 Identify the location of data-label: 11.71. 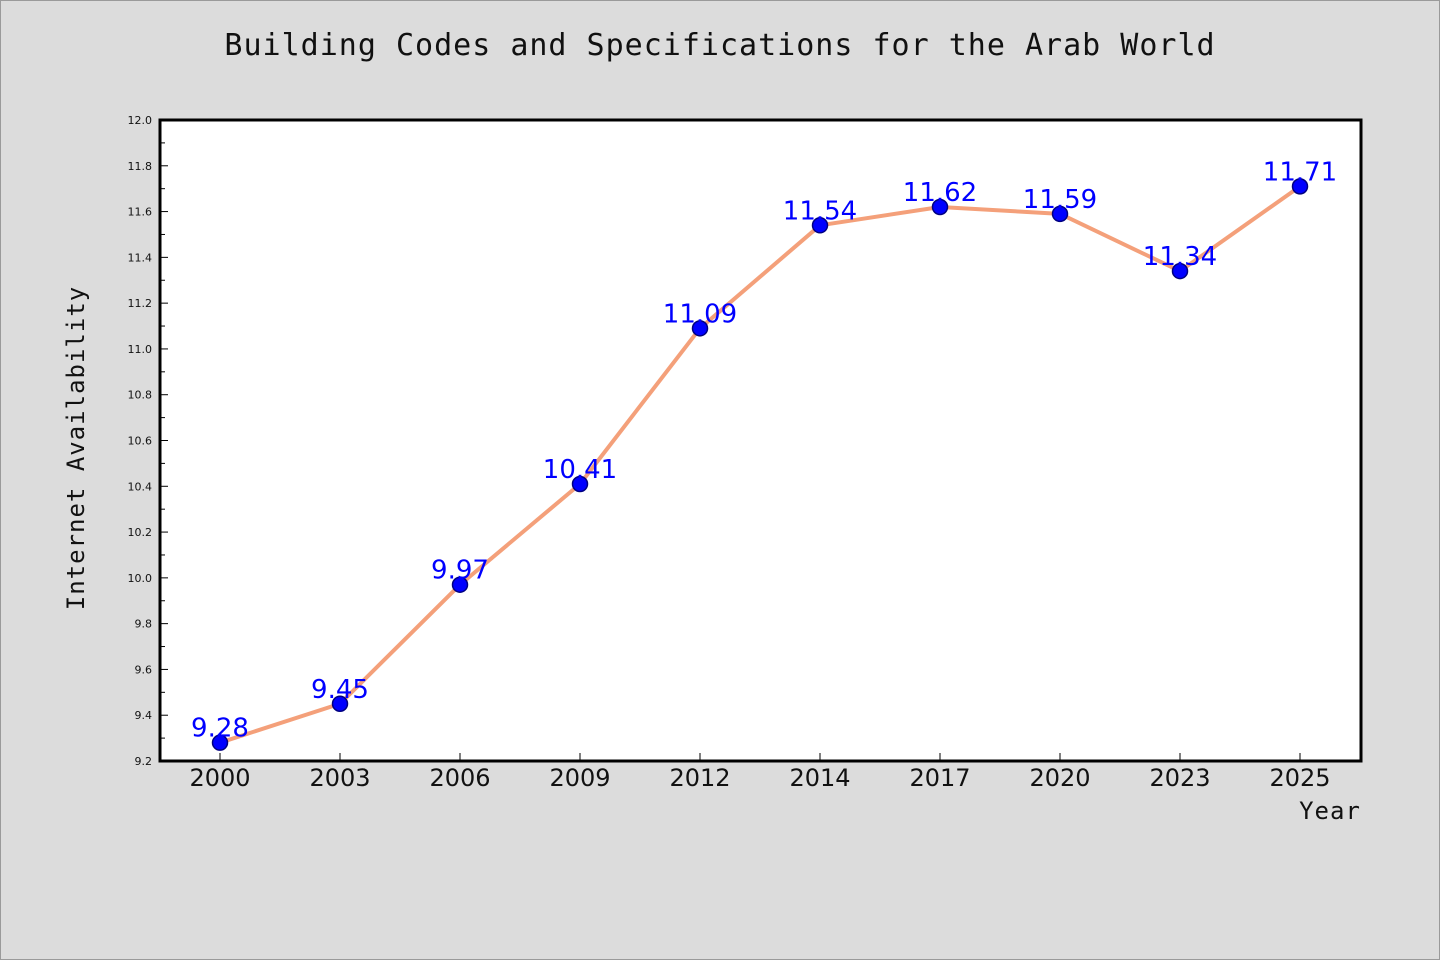
(1300, 172).